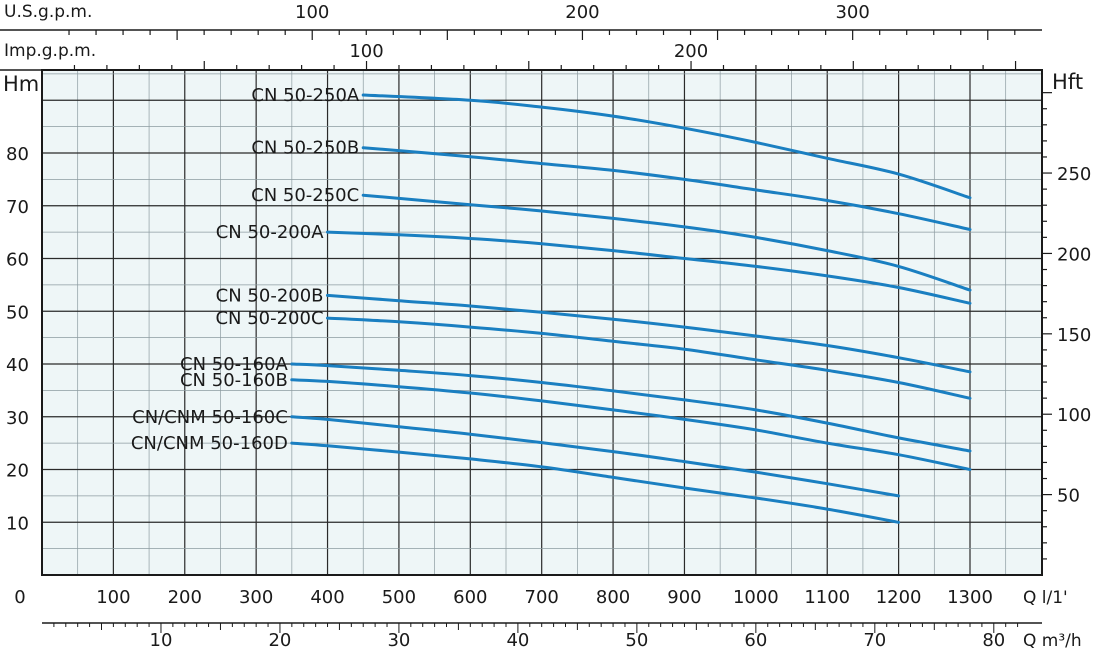 The height and width of the screenshot is (649, 1100). I want to click on left-axis-title: Hm, so click(21, 84).